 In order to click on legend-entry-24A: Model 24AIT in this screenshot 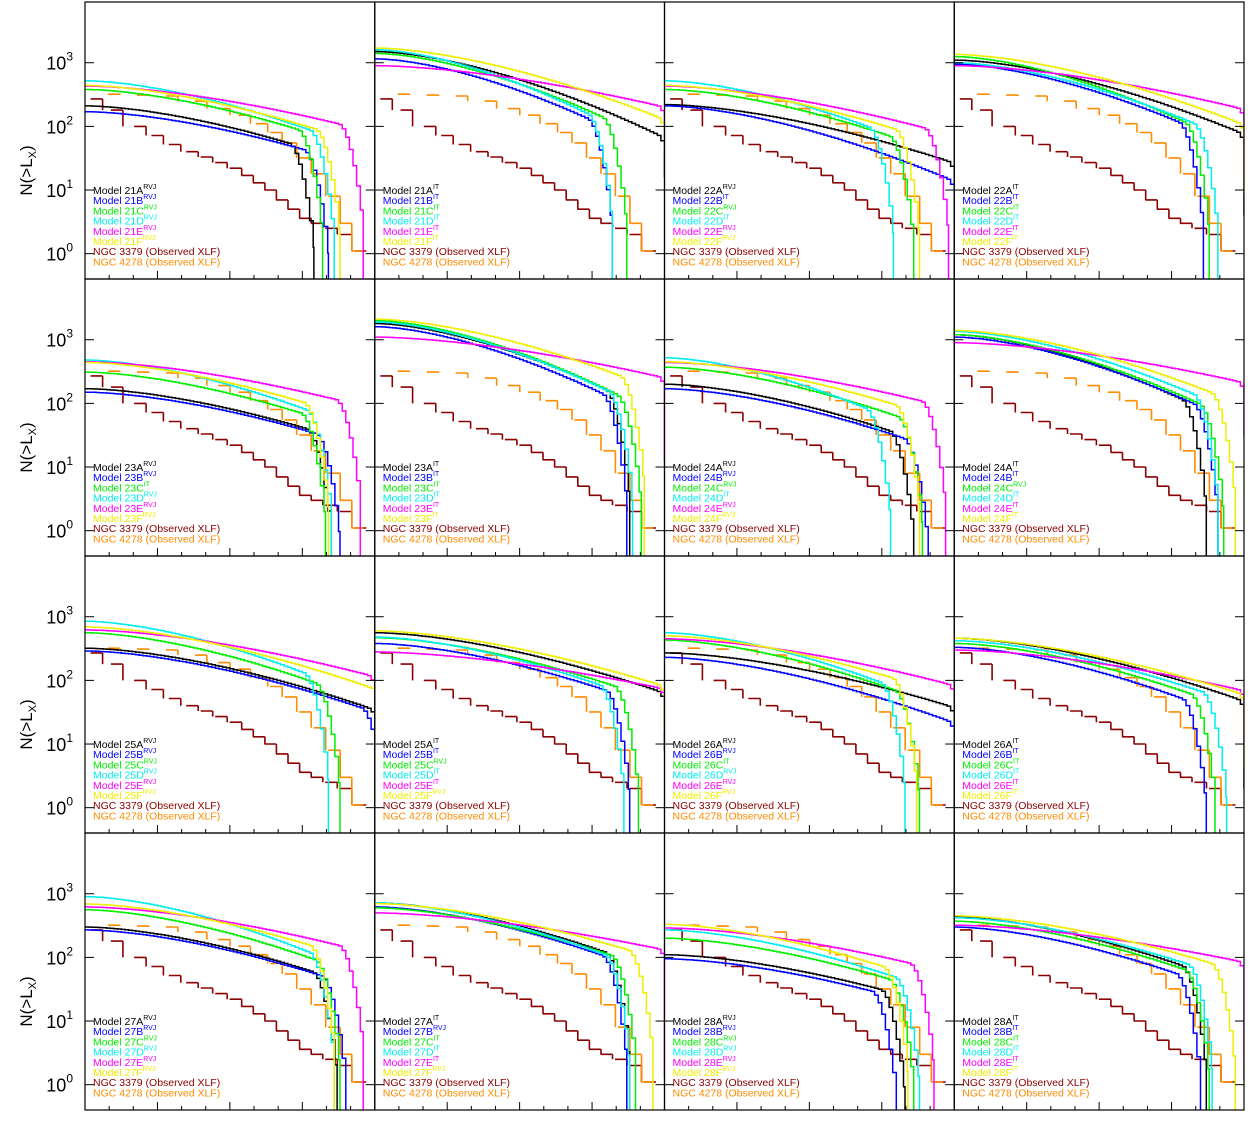, I will do `click(990, 467)`.